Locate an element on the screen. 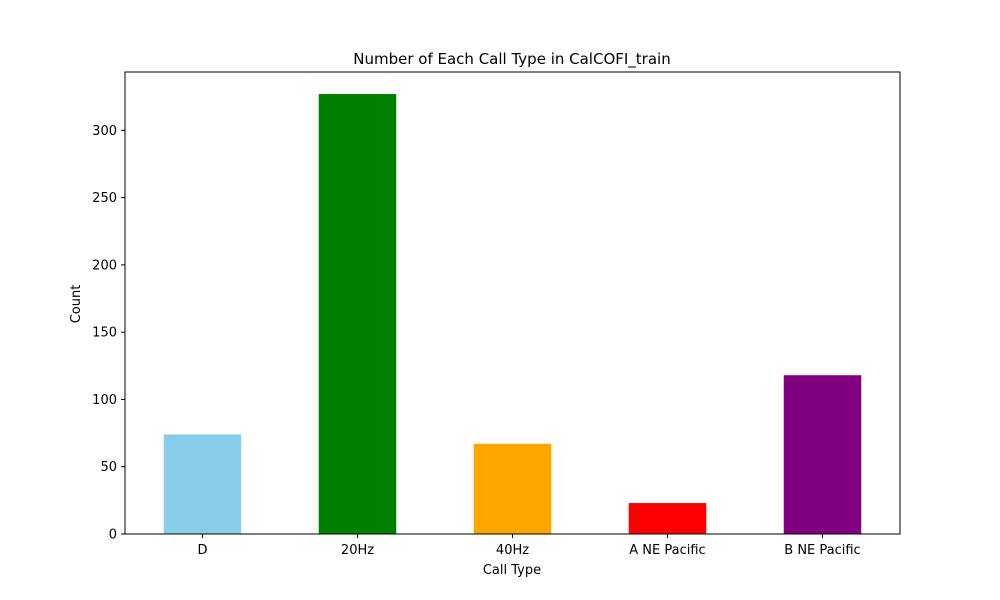 Image resolution: width=1000 pixels, height=600 pixels. y-axis-ticks: 0 50 100 150 200 250 300 is located at coordinates (108, 333).